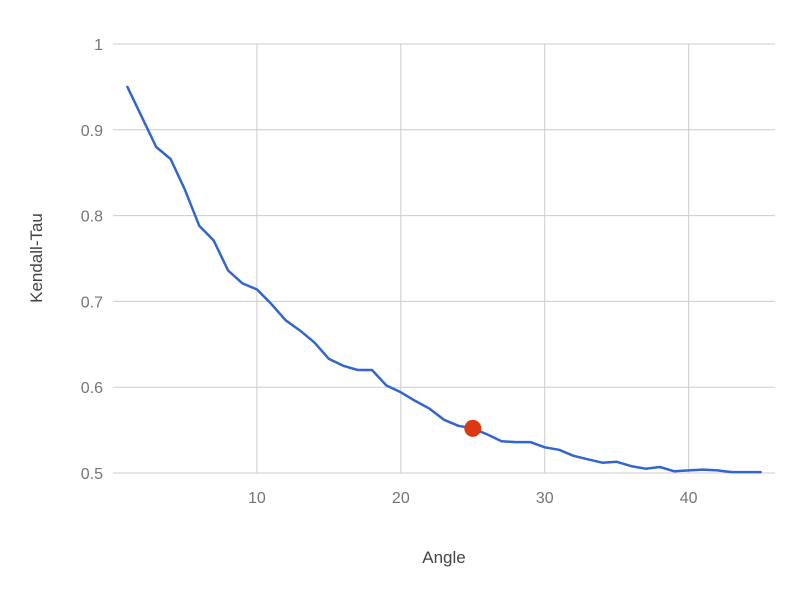 This screenshot has width=800, height=600. Describe the element at coordinates (92, 217) in the screenshot. I see `y-tick-label: 0.8` at that location.